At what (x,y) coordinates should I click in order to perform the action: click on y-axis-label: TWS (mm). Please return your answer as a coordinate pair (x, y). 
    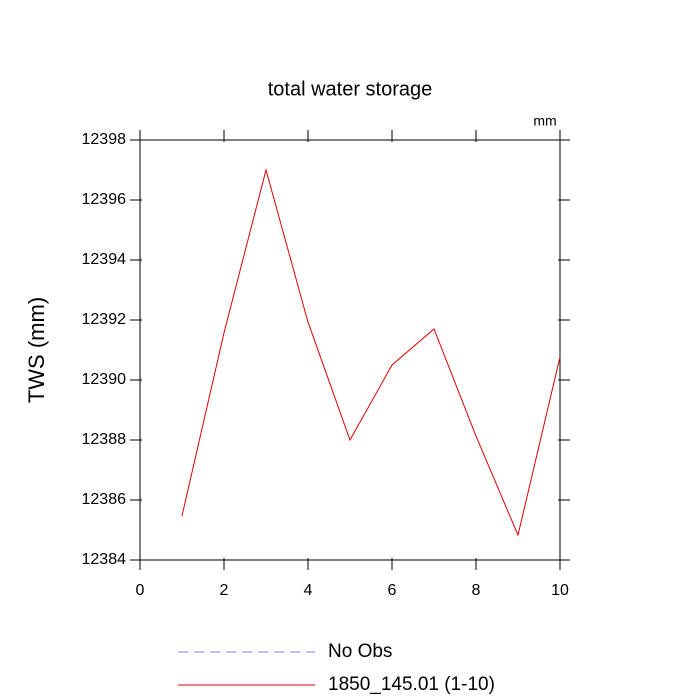
    Looking at the image, I should click on (36, 350).